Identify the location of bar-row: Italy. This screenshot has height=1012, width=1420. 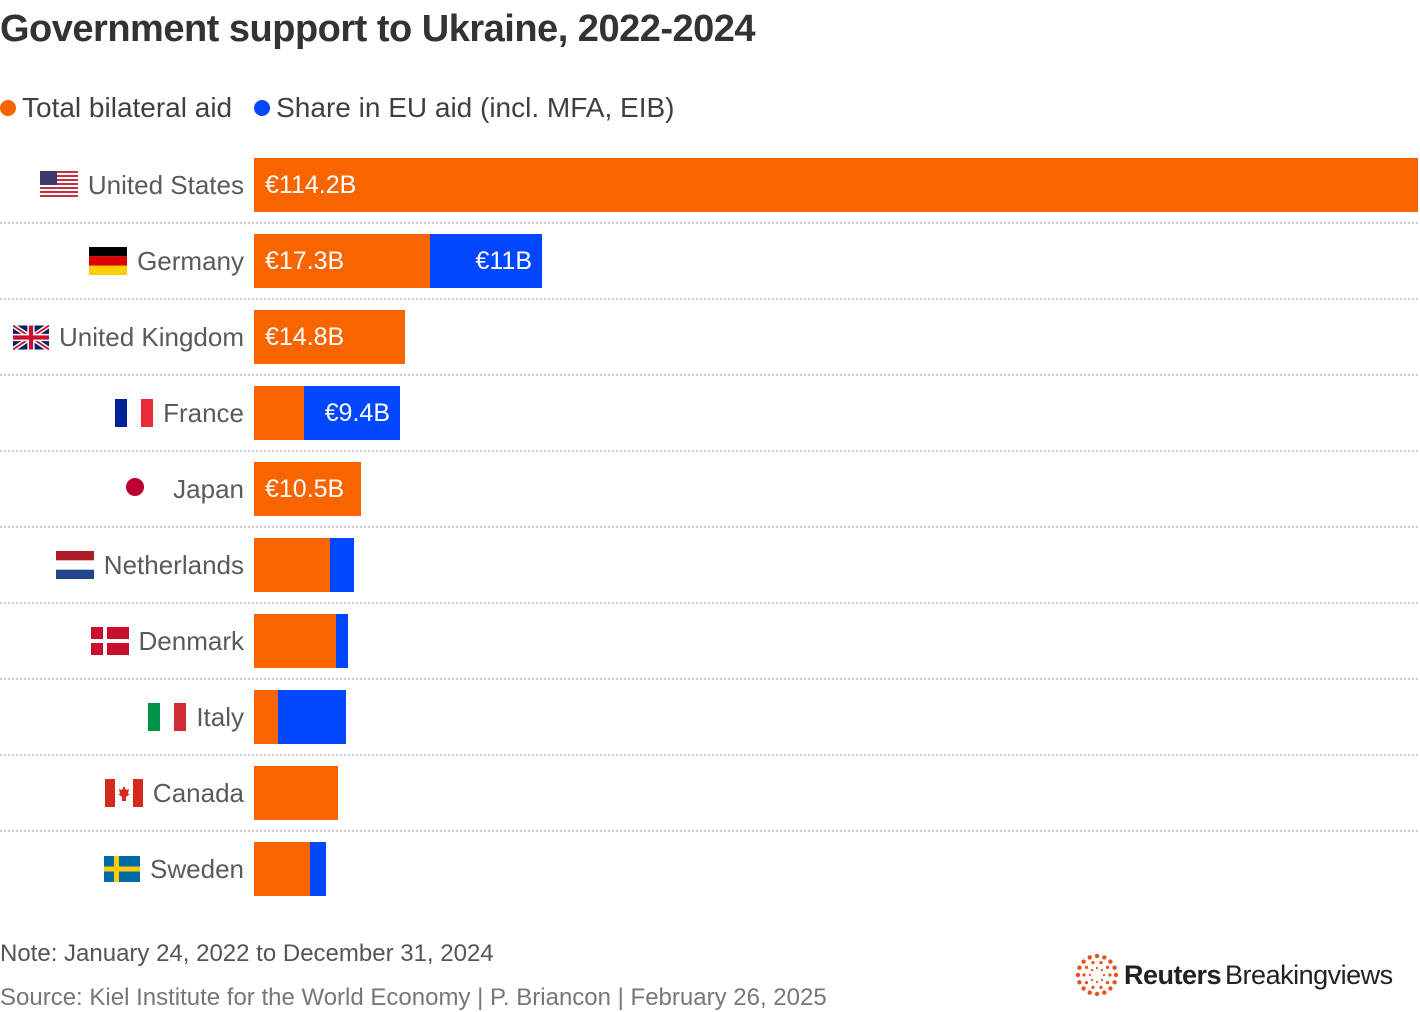
(710, 717).